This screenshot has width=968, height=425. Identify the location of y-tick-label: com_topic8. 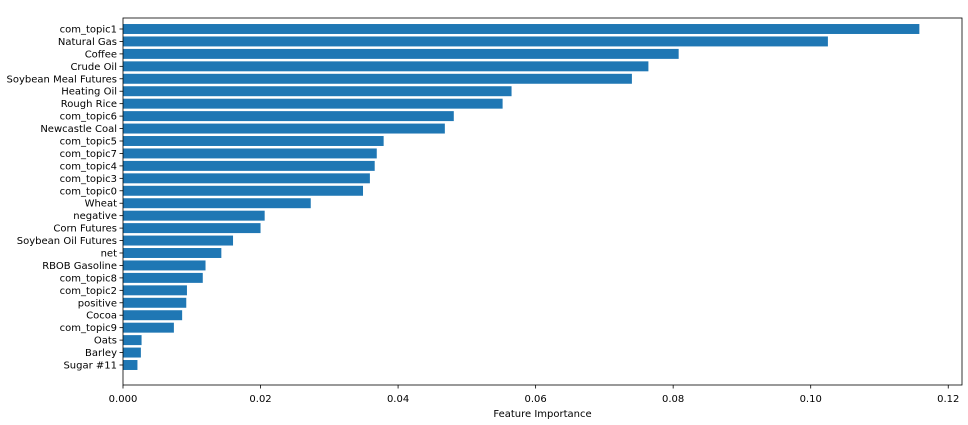
(88, 278).